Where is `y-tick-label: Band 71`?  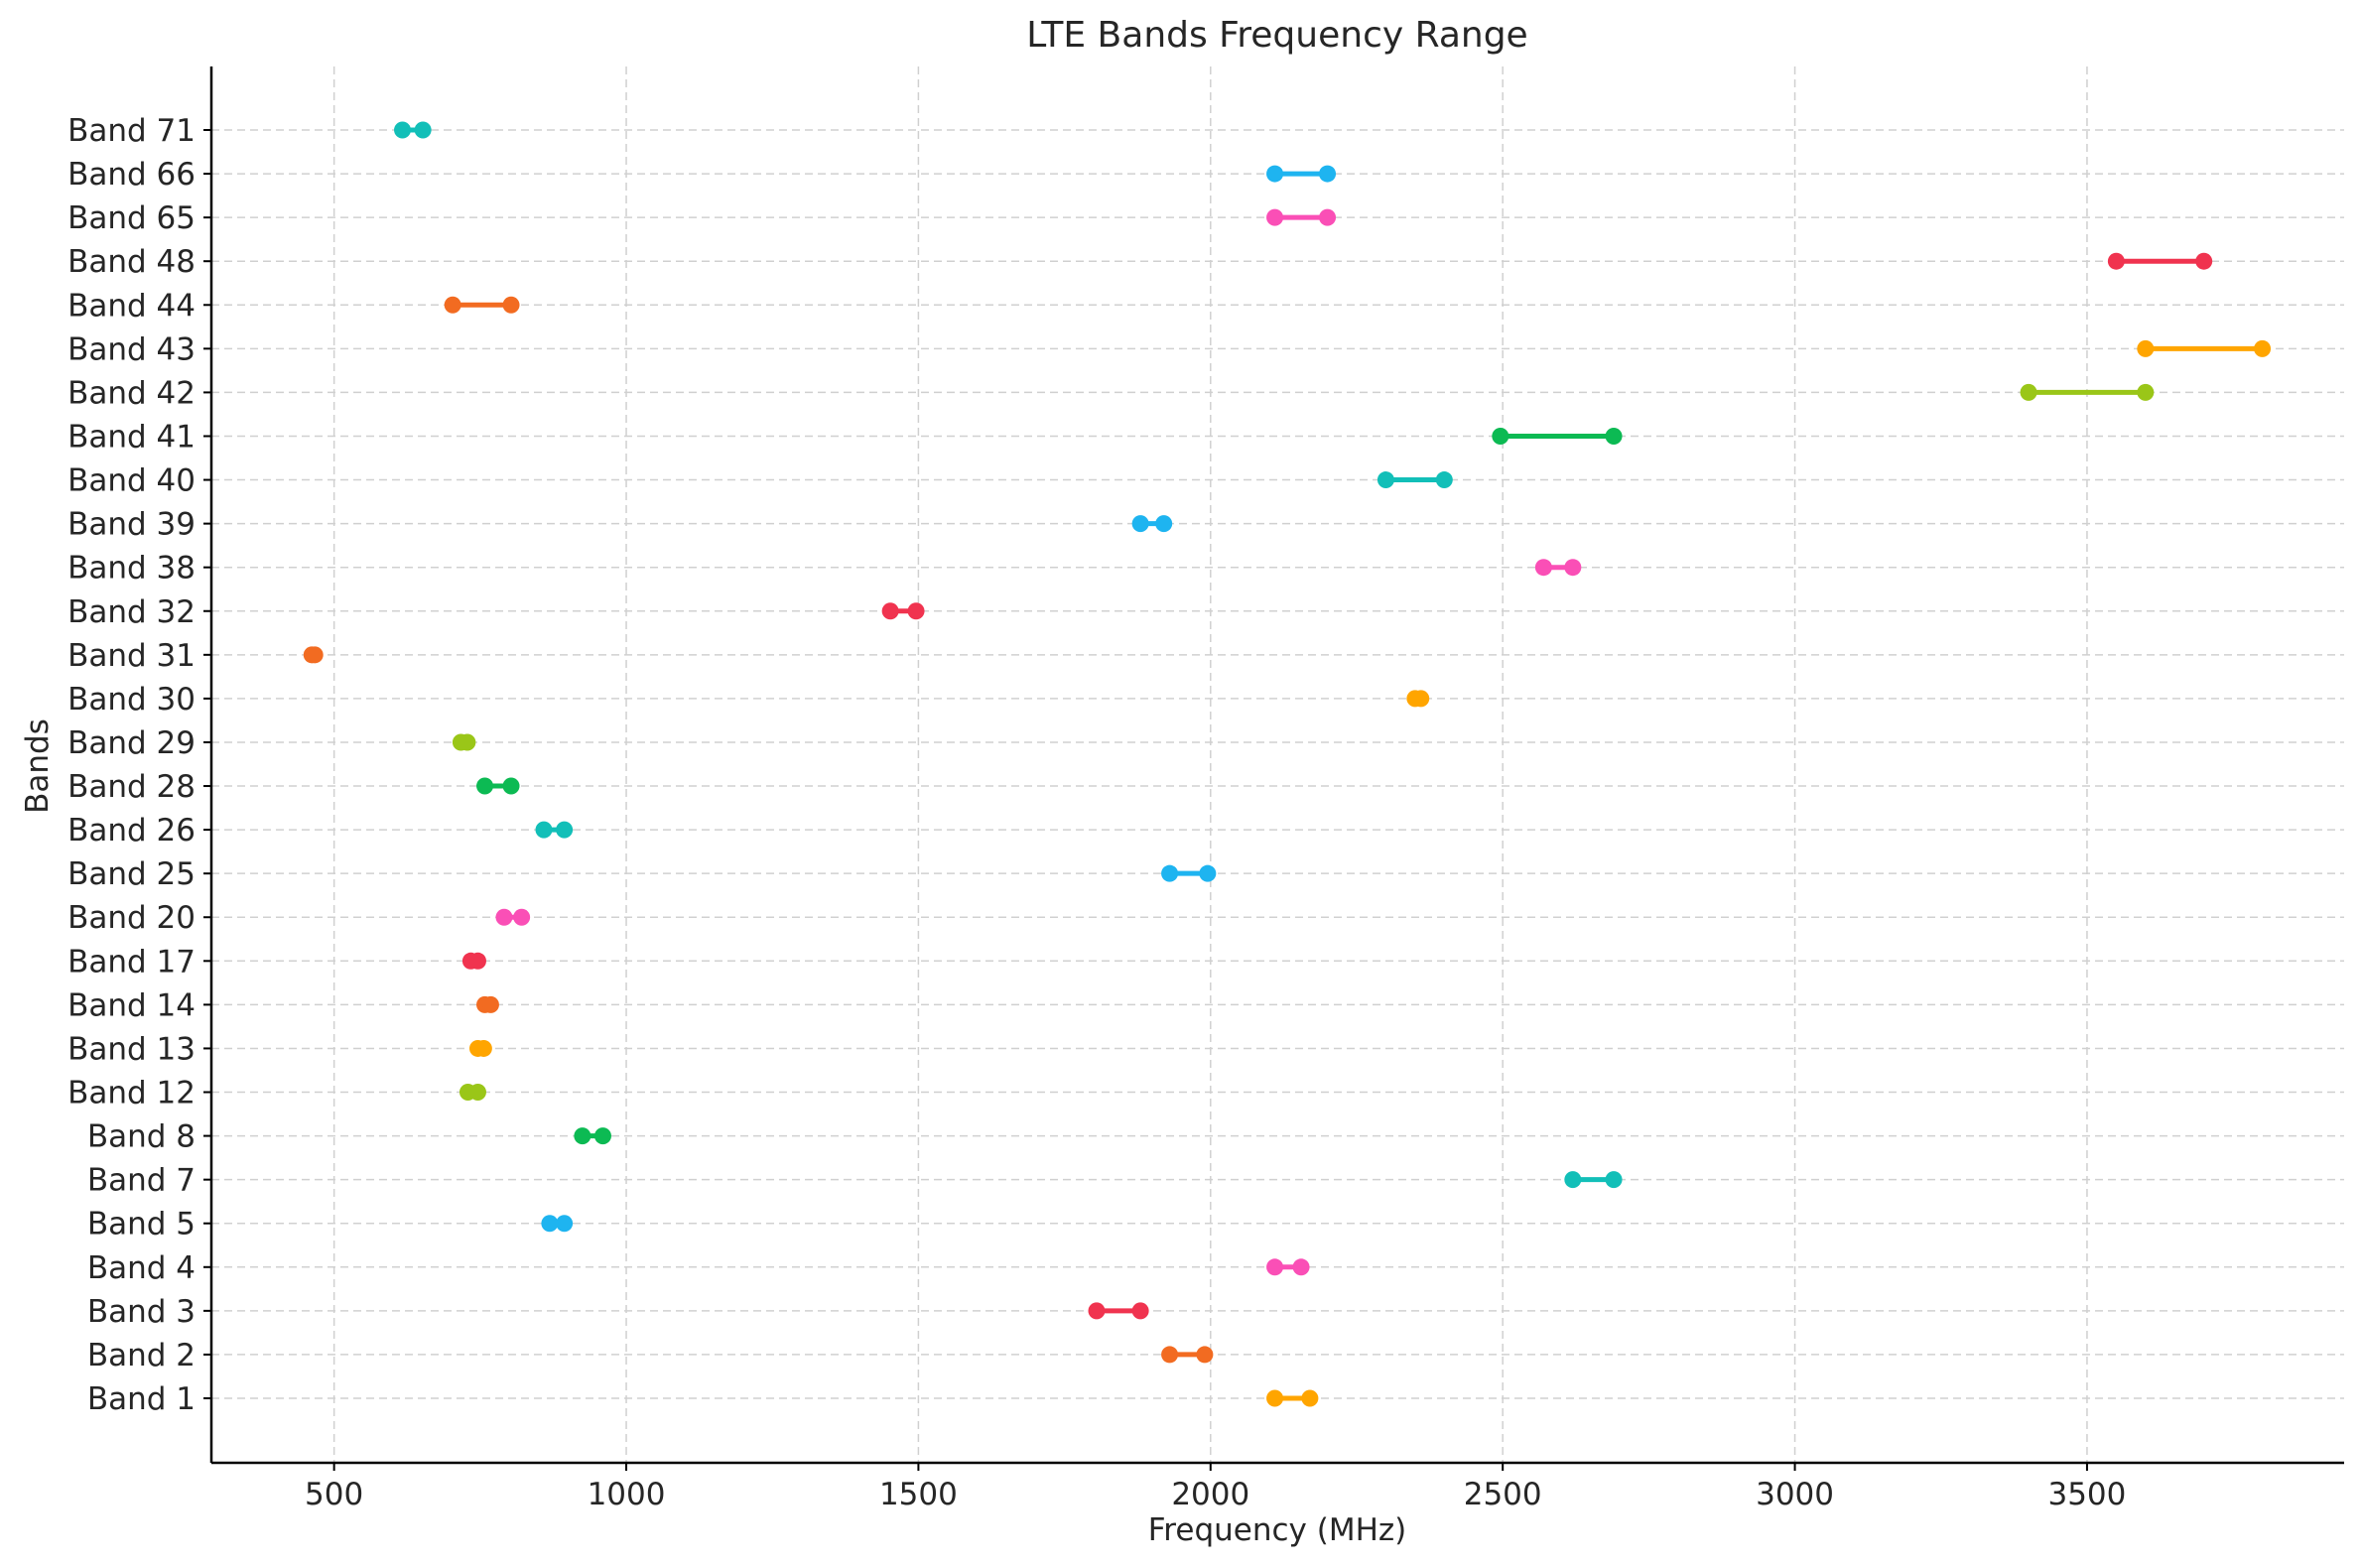 y-tick-label: Band 71 is located at coordinates (131, 131).